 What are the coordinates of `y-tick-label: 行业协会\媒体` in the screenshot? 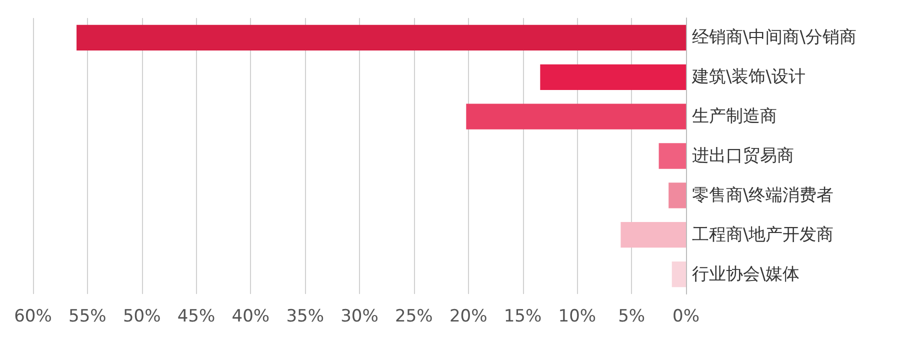 It's located at (746, 274).